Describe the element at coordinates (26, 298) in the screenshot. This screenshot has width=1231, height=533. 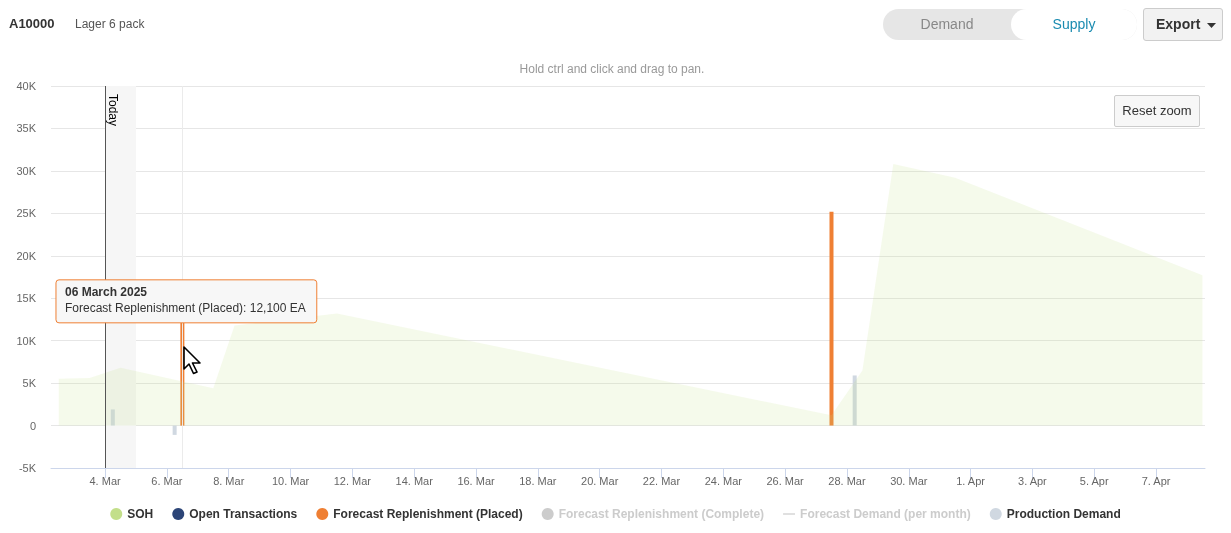
I see `y-tick-label: 15K` at that location.